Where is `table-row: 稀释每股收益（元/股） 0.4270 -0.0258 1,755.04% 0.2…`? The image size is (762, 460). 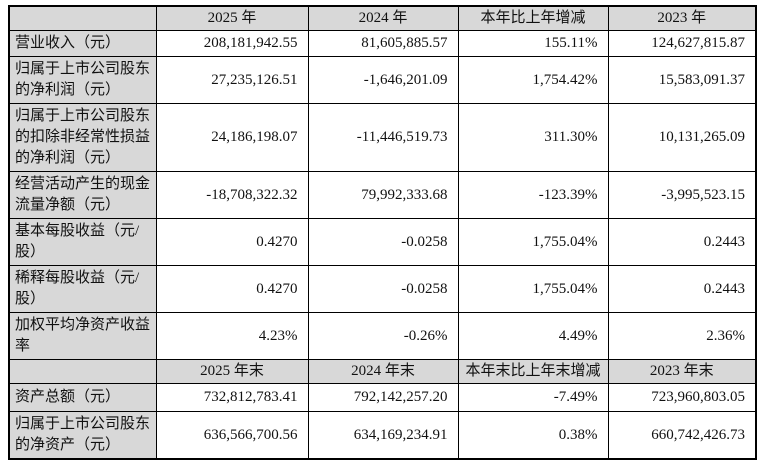
table-row: 稀释每股收益（元/股） 0.4270 -0.0258 1,755.04% 0.2… is located at coordinates (382, 289).